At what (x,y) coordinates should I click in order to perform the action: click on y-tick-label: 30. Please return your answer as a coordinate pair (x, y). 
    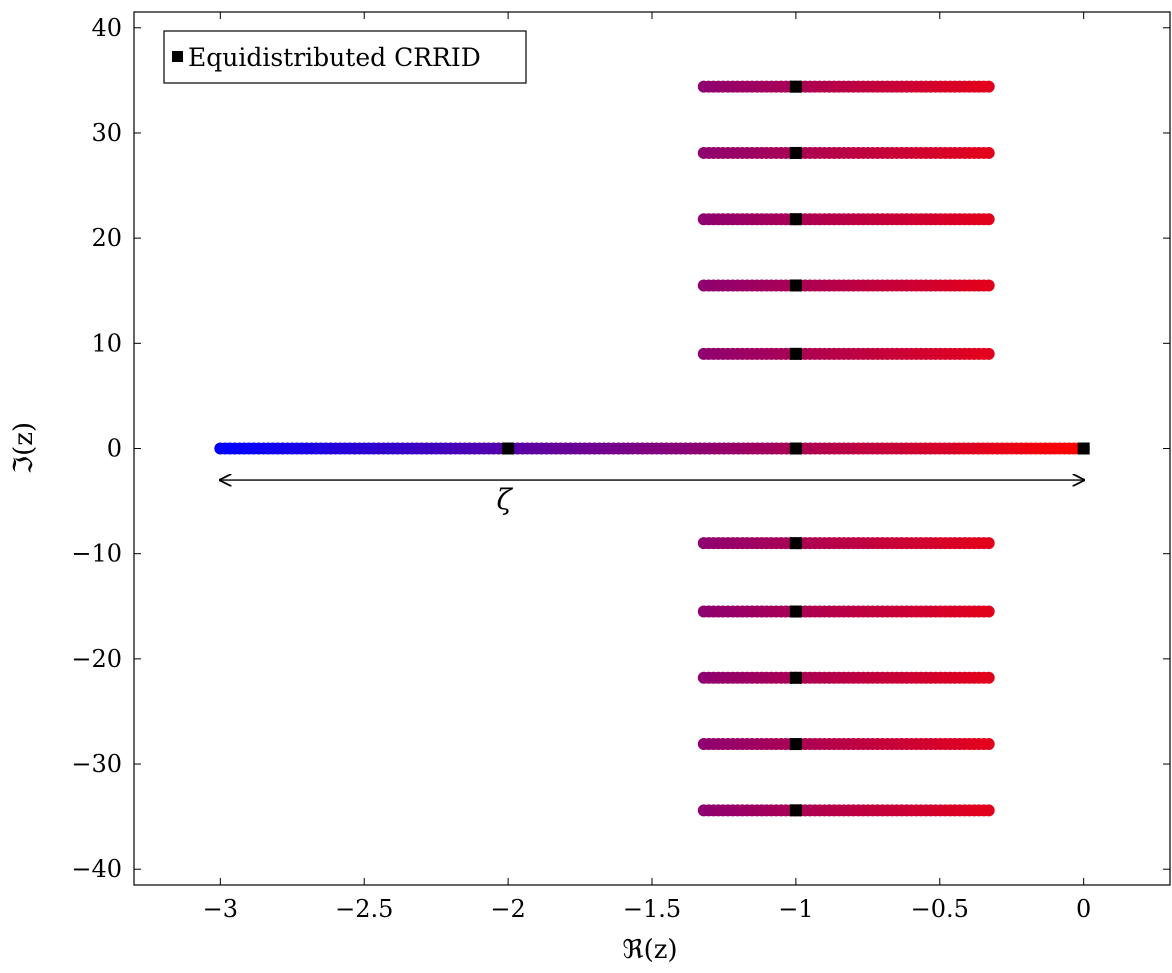
    Looking at the image, I should click on (106, 133).